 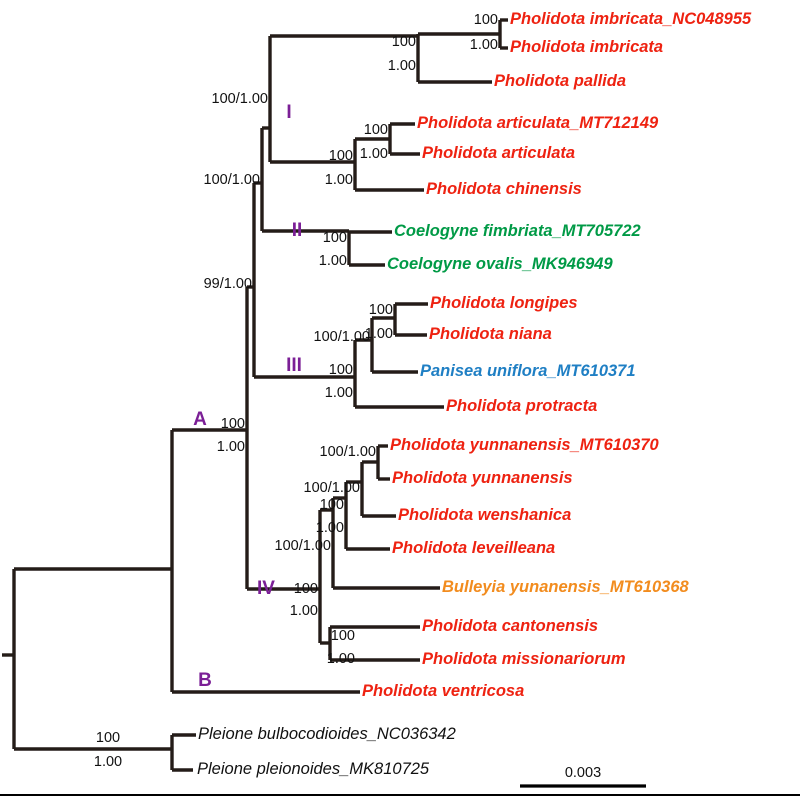 I want to click on tip-label-pholidota-imbricata-nc048955: Pholidota imbricata_NC048955, so click(x=631, y=19).